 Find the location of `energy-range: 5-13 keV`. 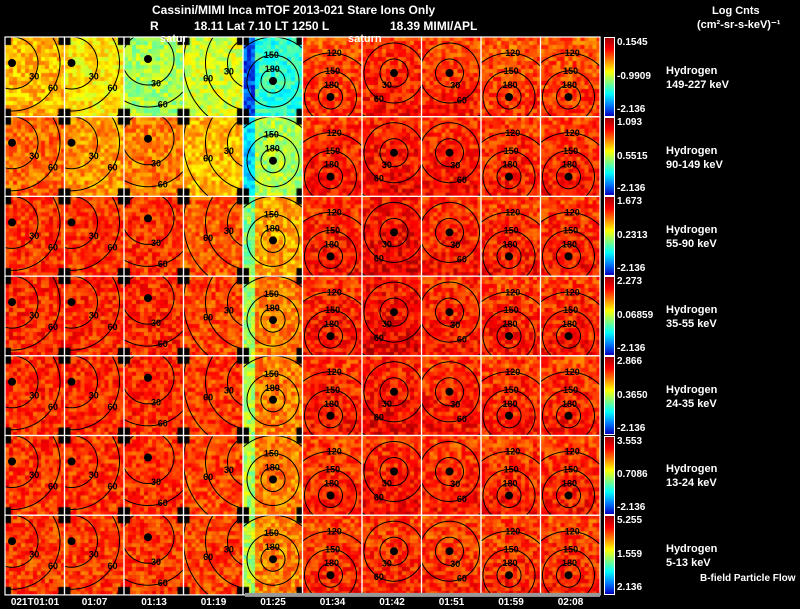

energy-range: 5-13 keV is located at coordinates (688, 563).